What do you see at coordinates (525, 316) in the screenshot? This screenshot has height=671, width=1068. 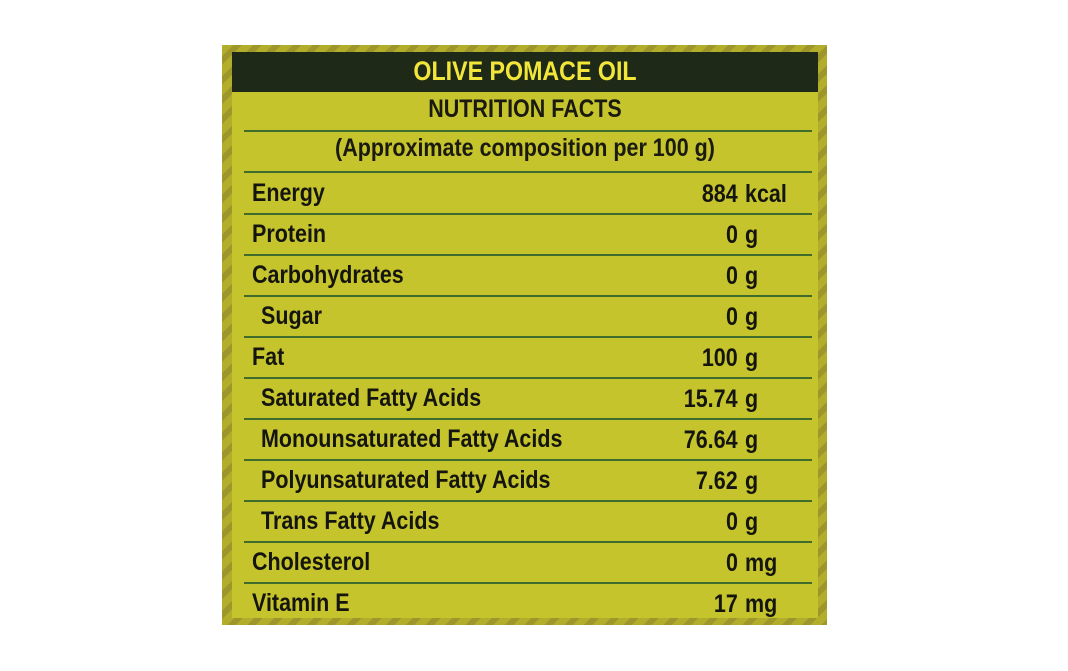 I see `nutrient-row: Sugar 0 g` at bounding box center [525, 316].